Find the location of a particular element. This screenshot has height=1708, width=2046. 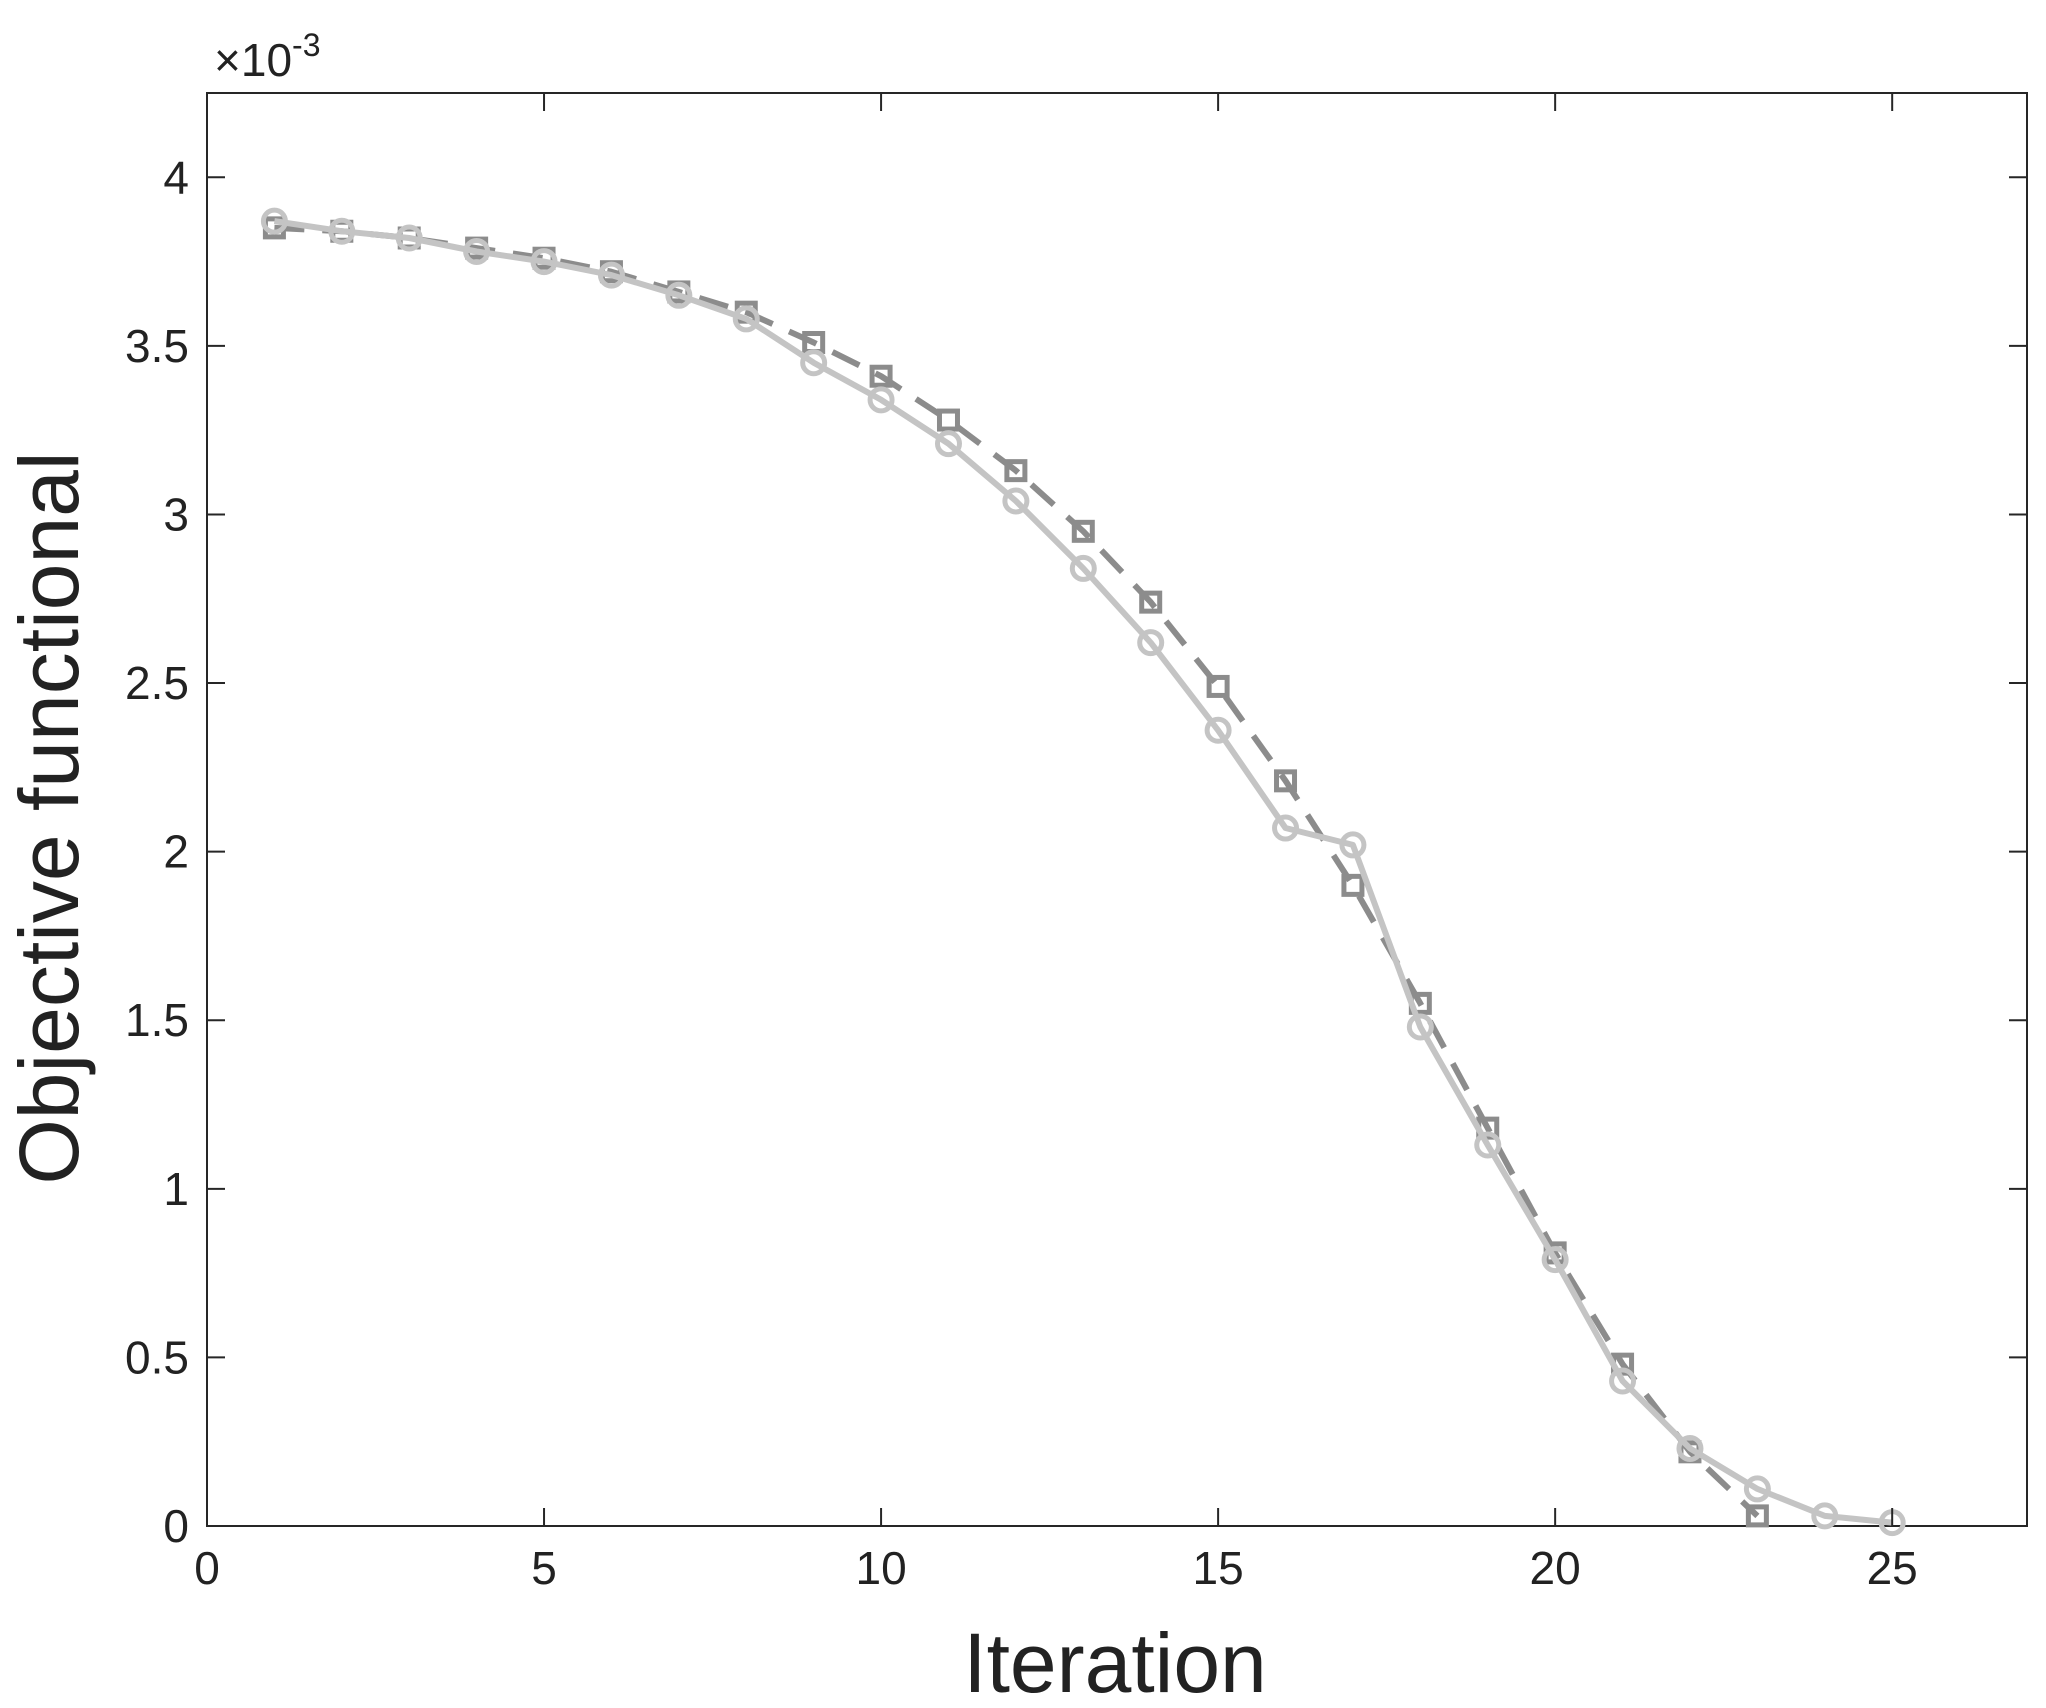

y-exponent-base: ×10 is located at coordinates (253, 60).